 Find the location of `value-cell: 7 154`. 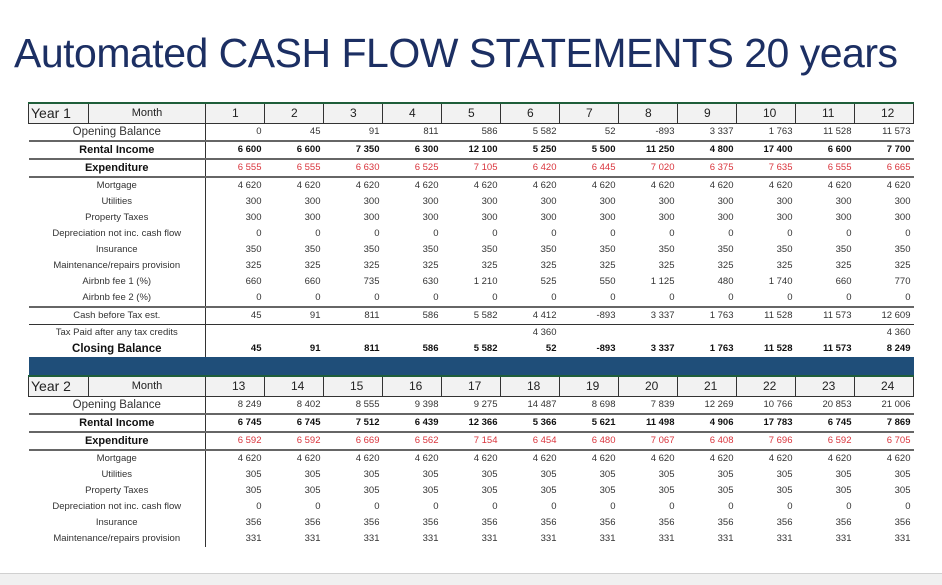

value-cell: 7 154 is located at coordinates (471, 440).